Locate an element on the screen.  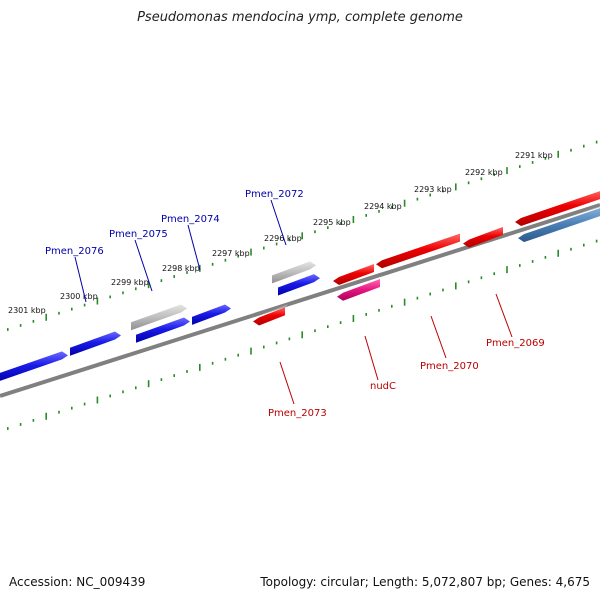
gene-reverse-2-bevel is located at coordinates (560, 204).